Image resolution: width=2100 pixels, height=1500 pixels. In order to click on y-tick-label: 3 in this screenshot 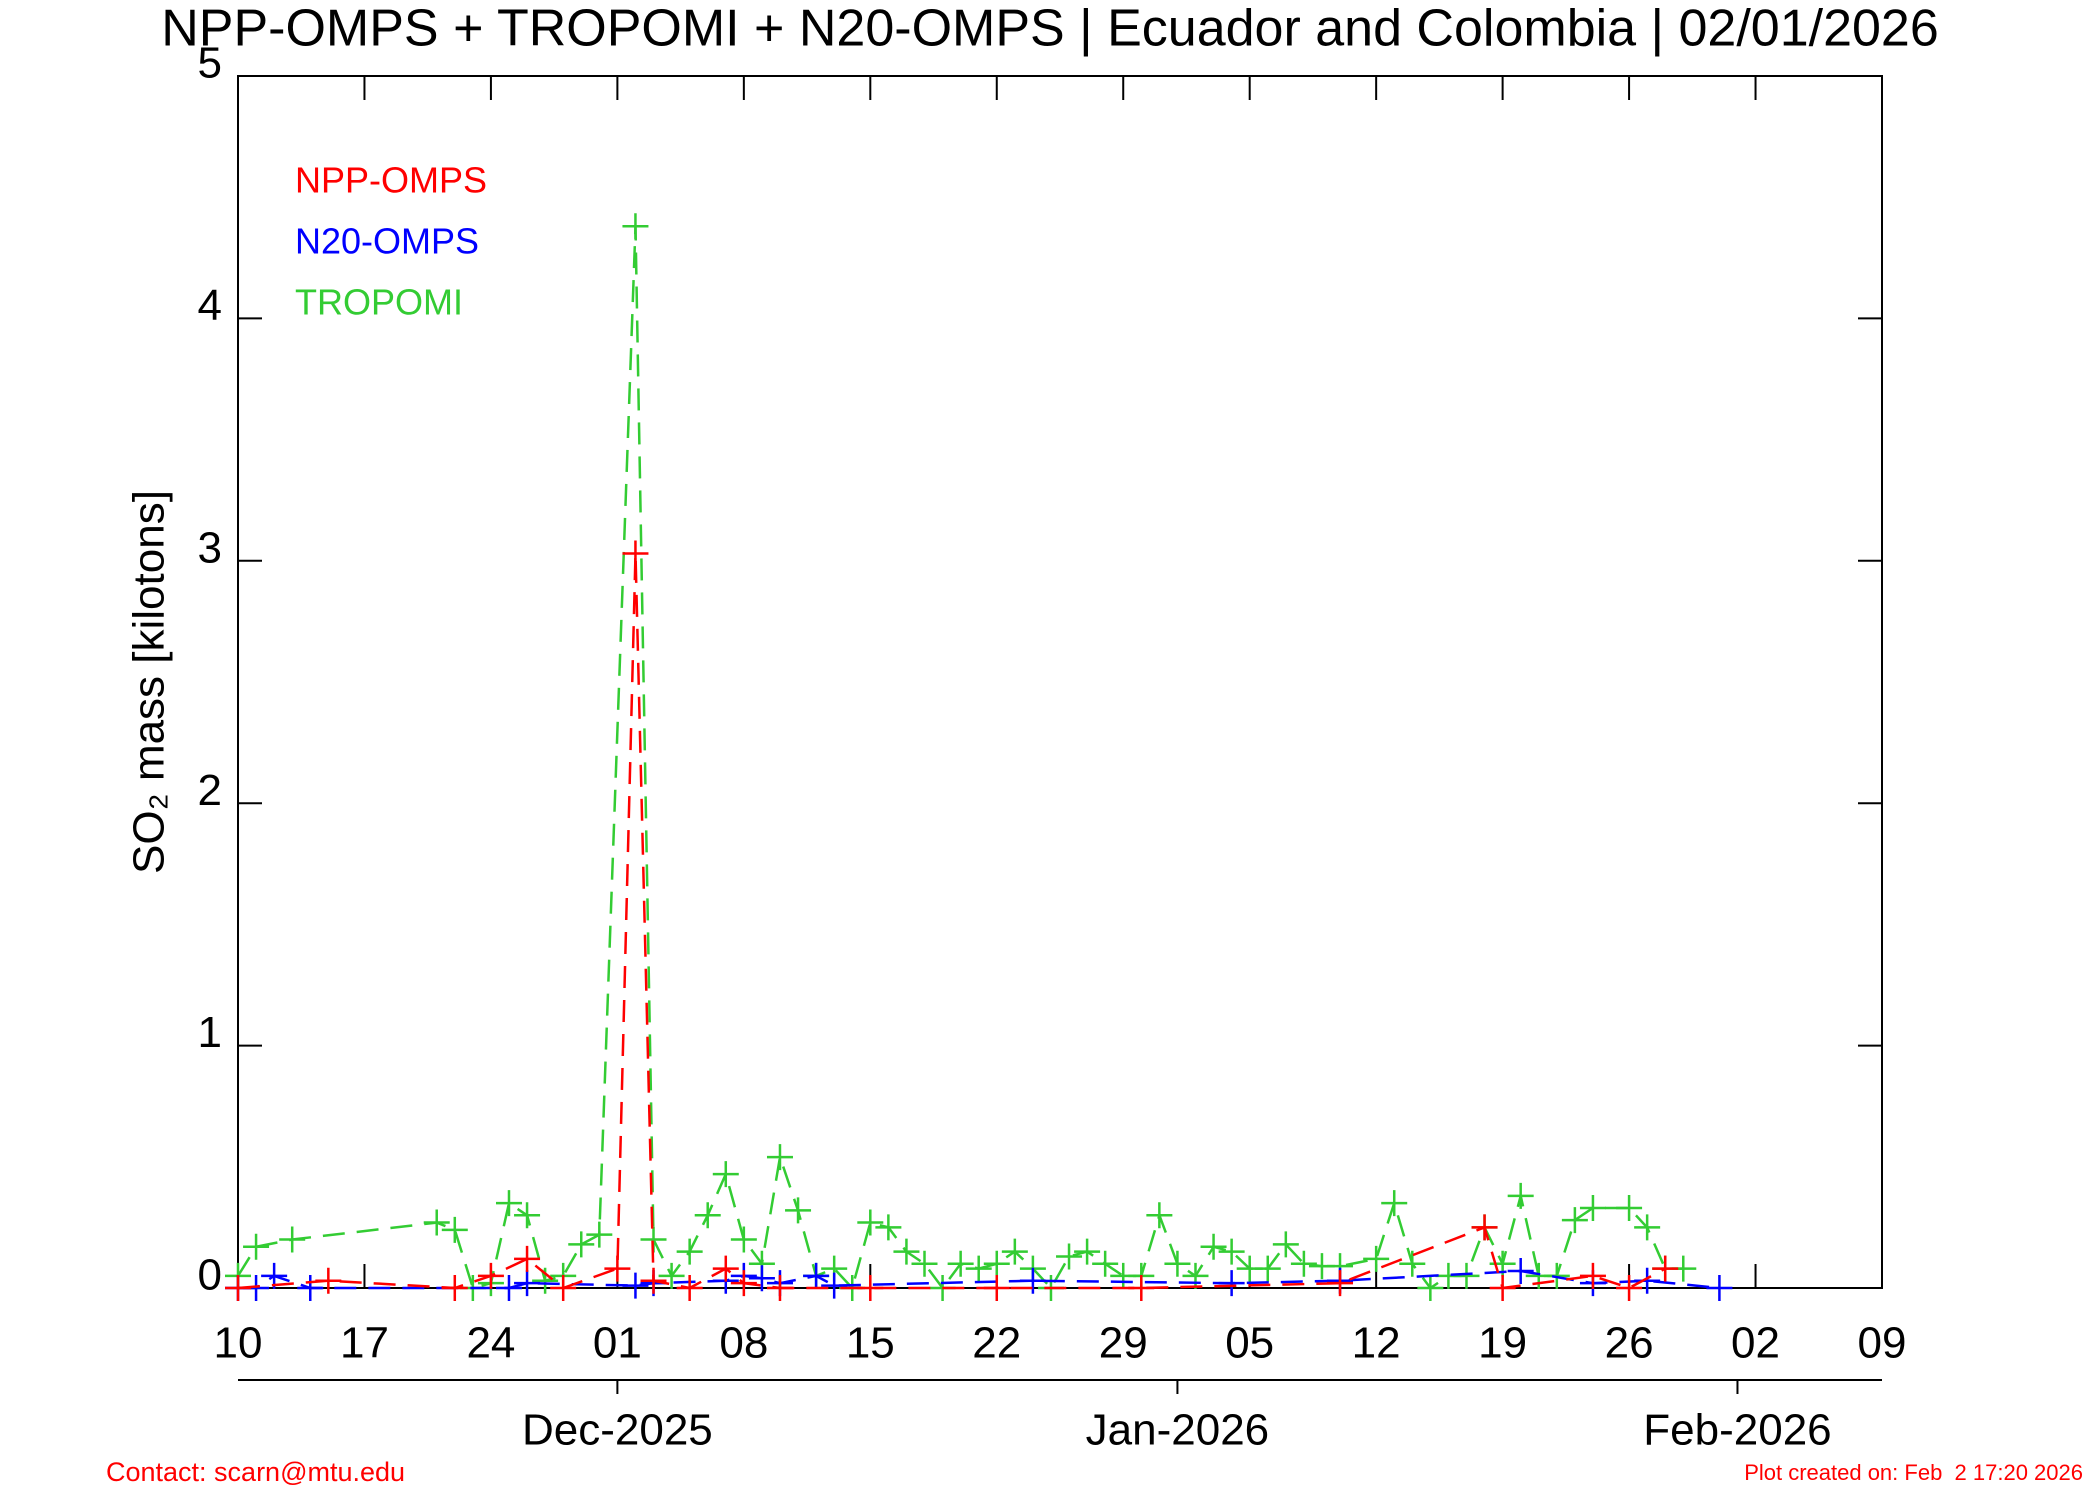, I will do `click(210, 547)`.